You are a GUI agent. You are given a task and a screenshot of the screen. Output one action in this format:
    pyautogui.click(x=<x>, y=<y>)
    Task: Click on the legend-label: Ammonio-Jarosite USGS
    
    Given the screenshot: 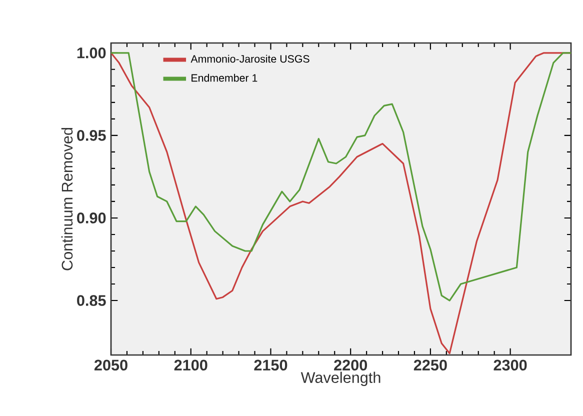 What is the action you would take?
    pyautogui.click(x=250, y=58)
    